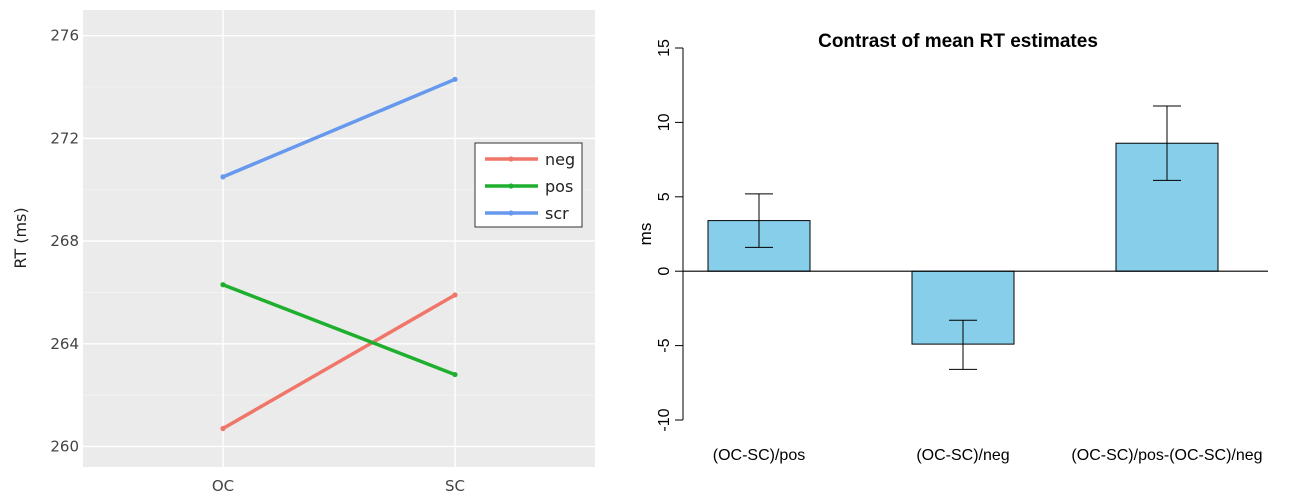  What do you see at coordinates (759, 455) in the screenshot?
I see `x-tick-label: (OC-SC)/pos` at bounding box center [759, 455].